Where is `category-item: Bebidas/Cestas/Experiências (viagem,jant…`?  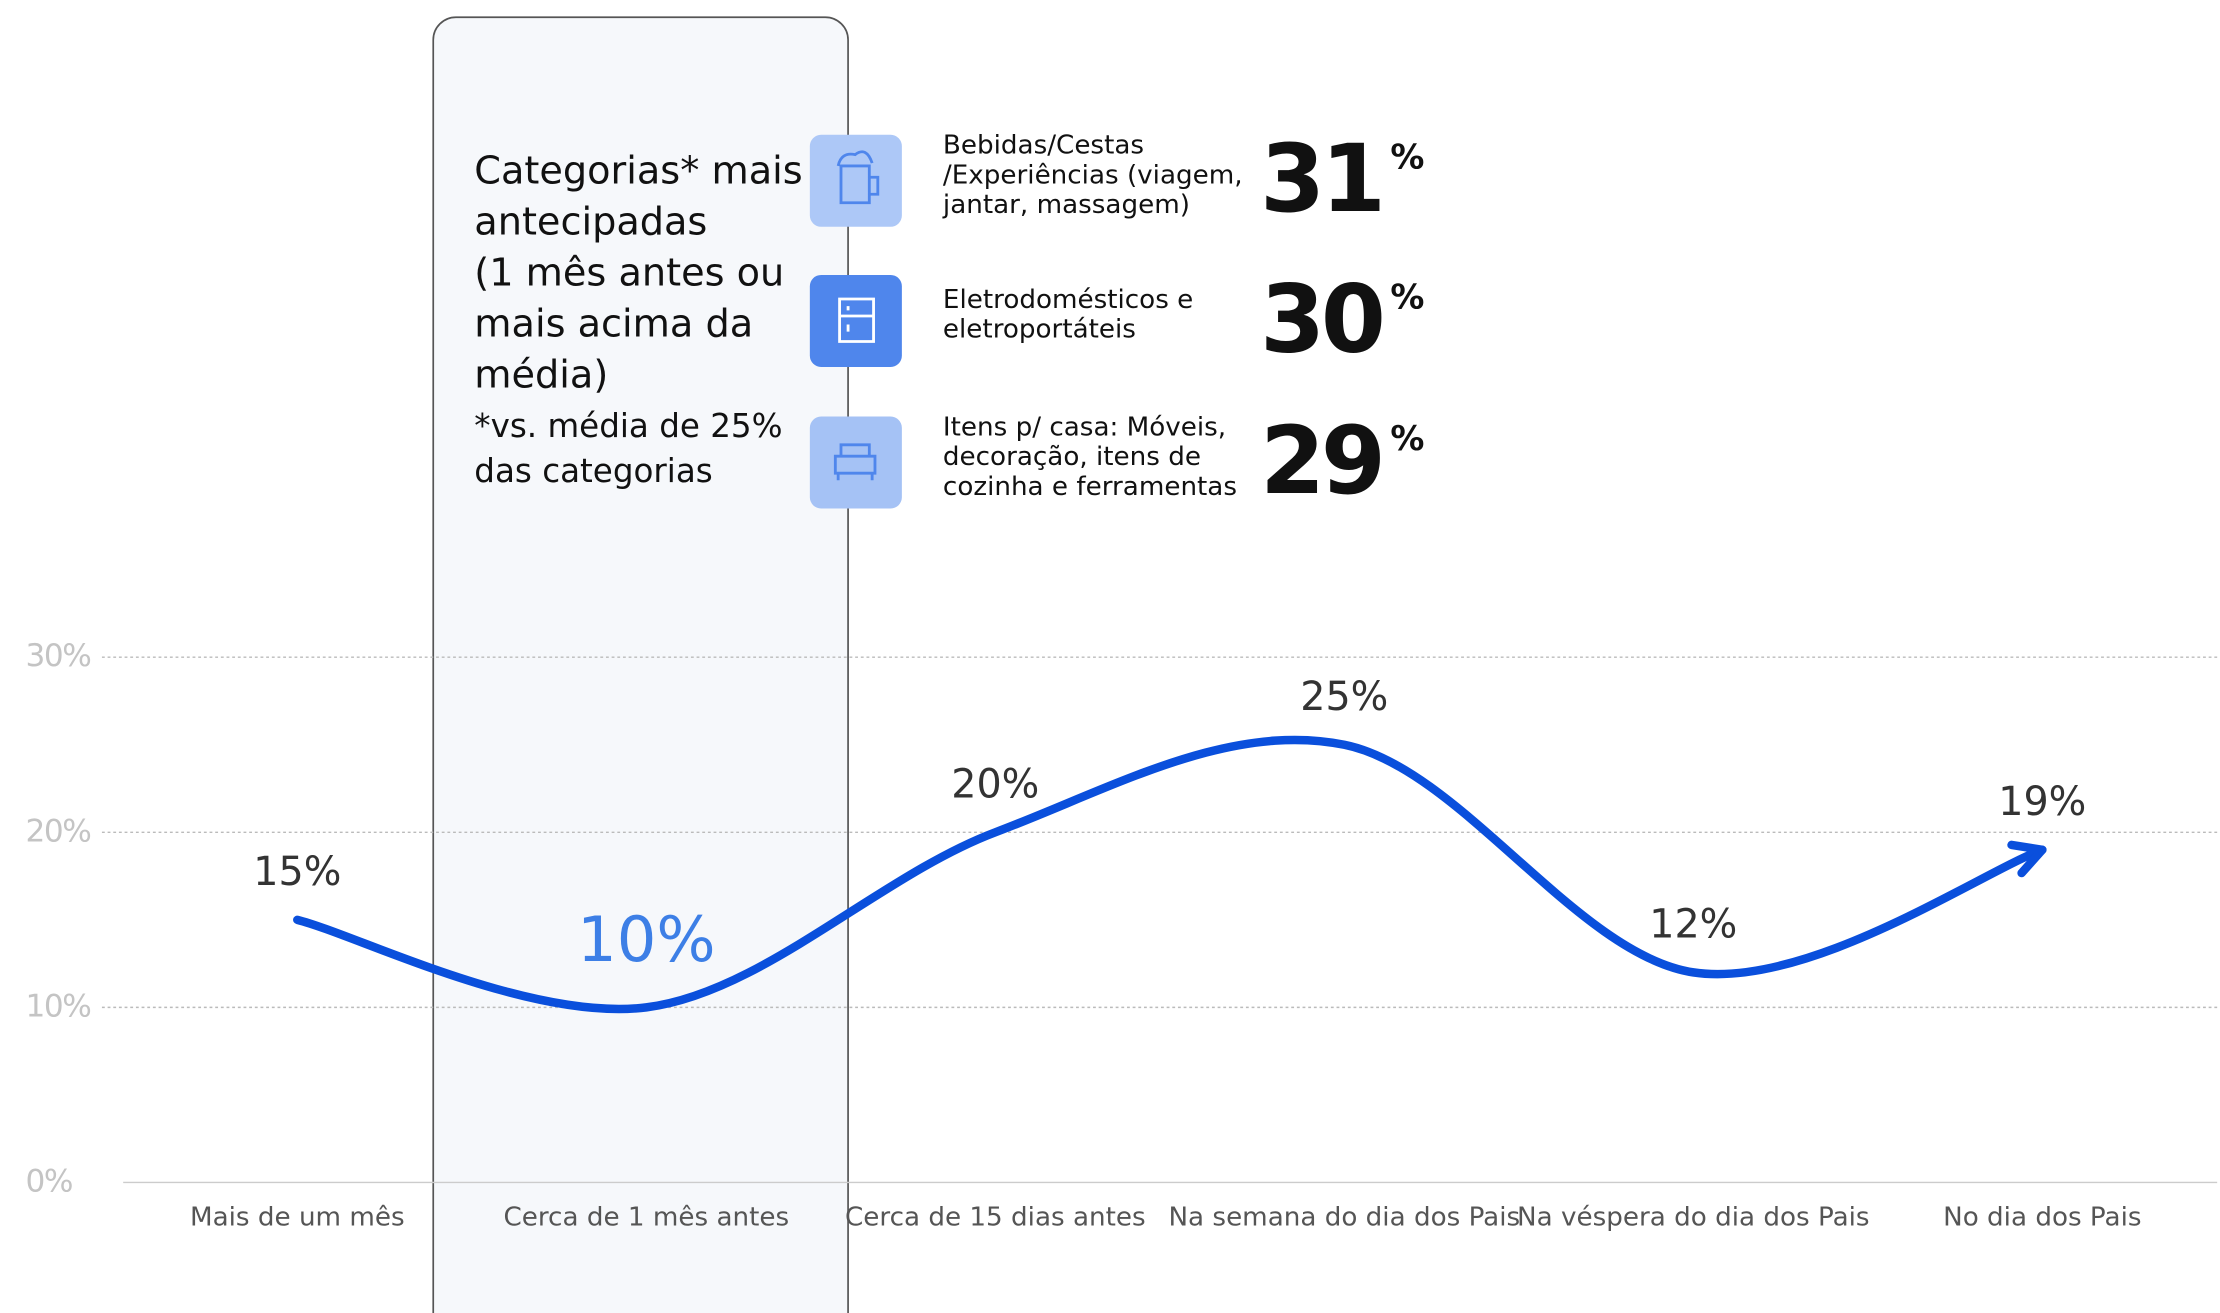
category-item: Bebidas/Cestas/Experiências (viagem,jant… is located at coordinates (1116, 179).